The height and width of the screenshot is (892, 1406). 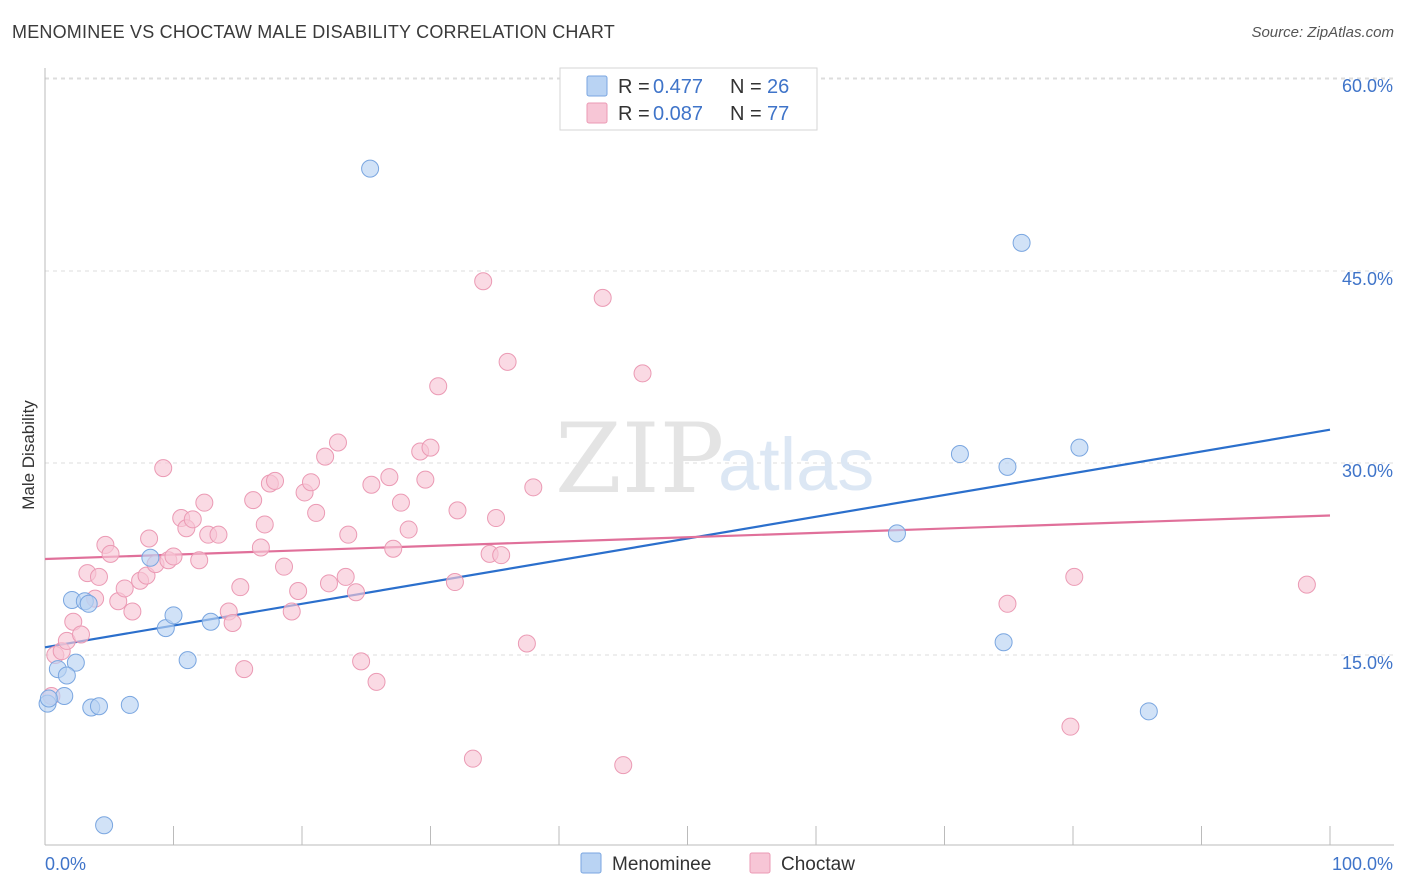 What do you see at coordinates (1367, 471) in the screenshot?
I see `y-tick-label: 30.0%` at bounding box center [1367, 471].